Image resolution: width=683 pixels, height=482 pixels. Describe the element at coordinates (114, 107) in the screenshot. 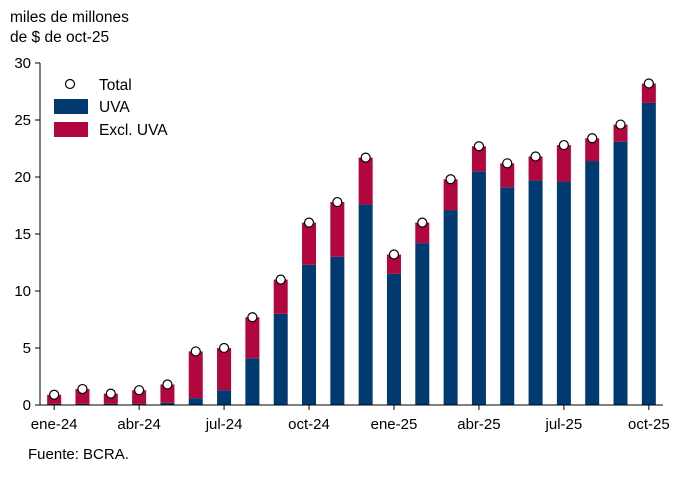

I see `legend-label-uva: UVA` at that location.